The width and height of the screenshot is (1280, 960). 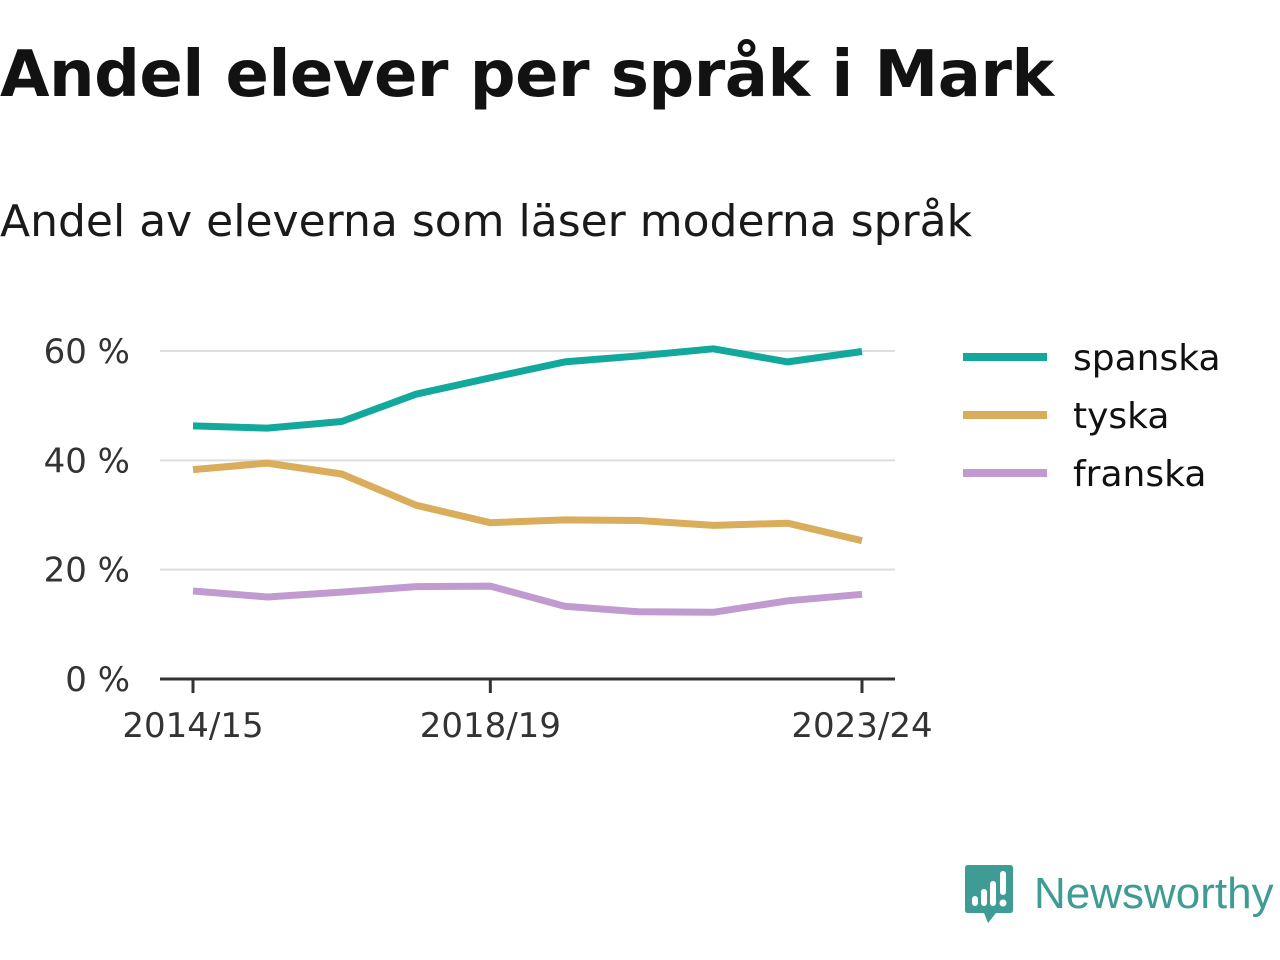 What do you see at coordinates (87, 352) in the screenshot?
I see `y-tick-label: 60 %` at bounding box center [87, 352].